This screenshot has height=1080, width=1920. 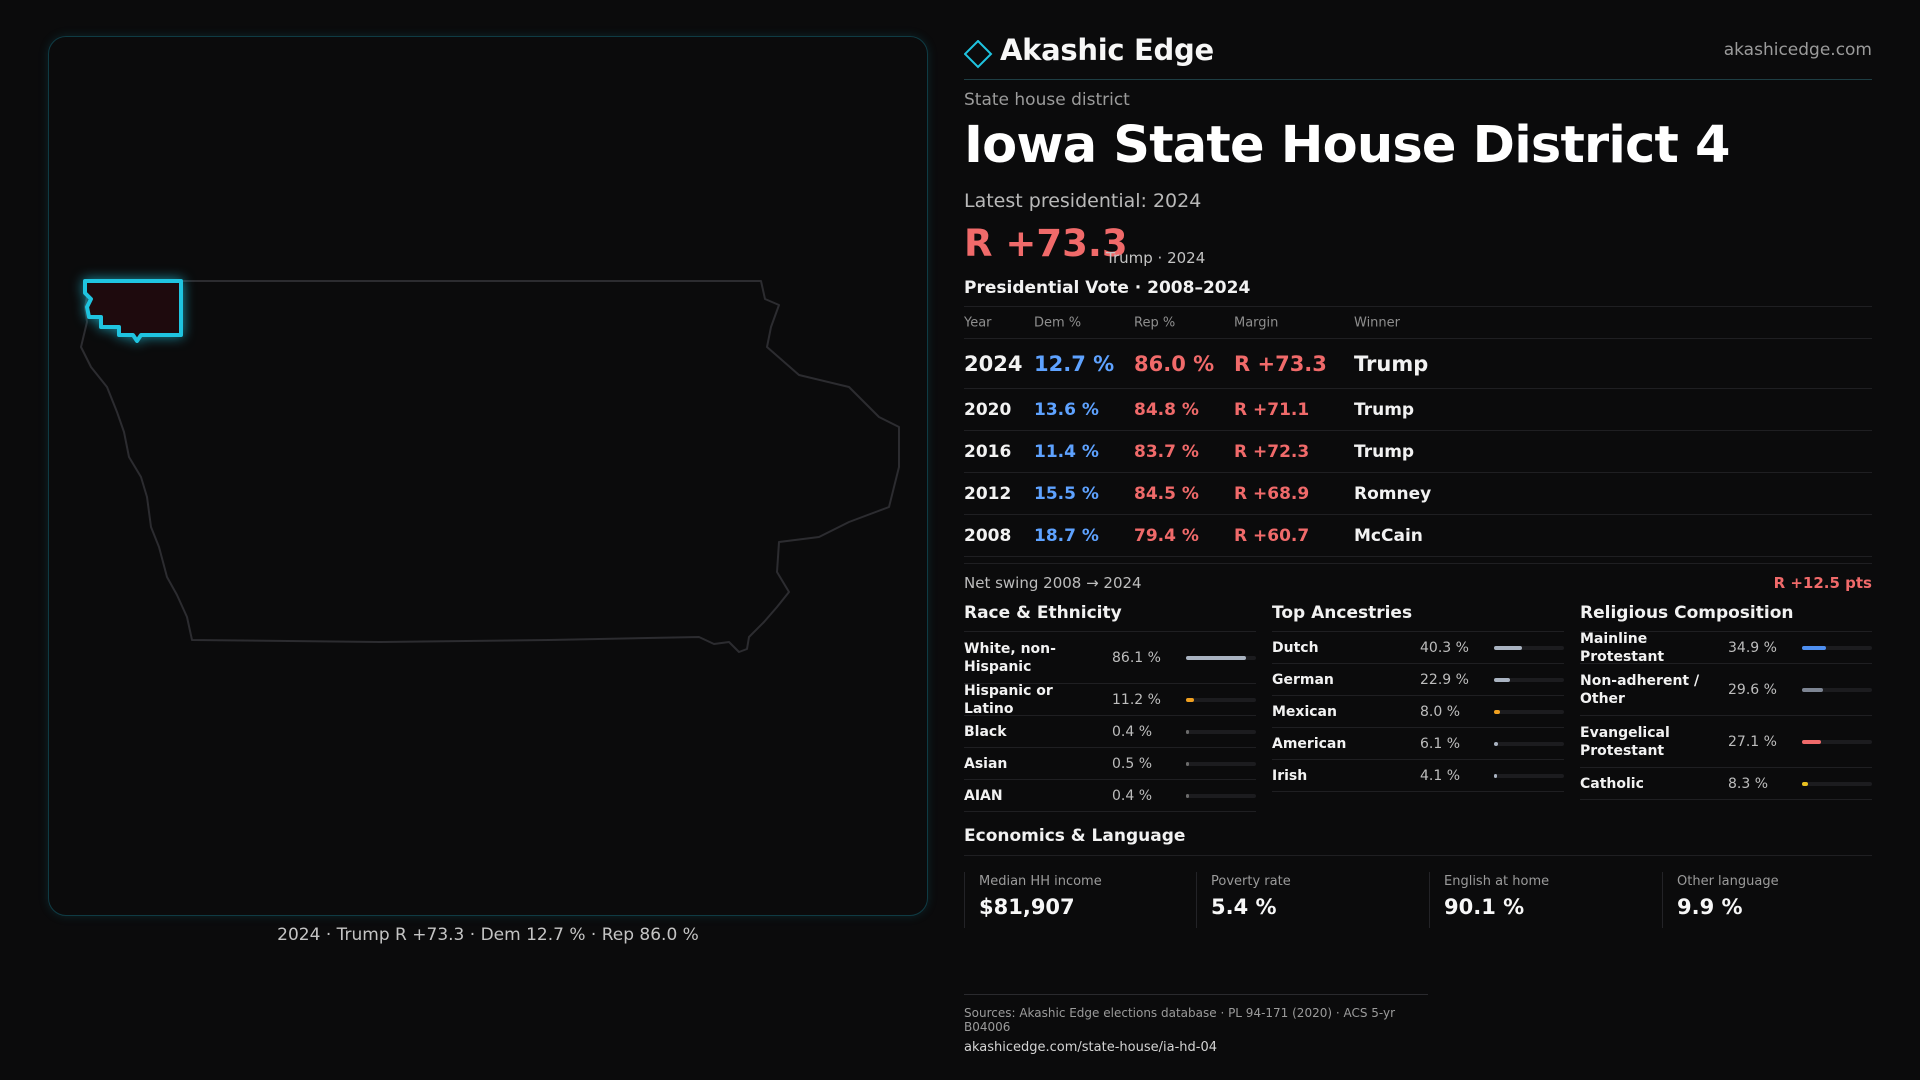 I want to click on religion-value: 34.9 %, so click(x=1752, y=647).